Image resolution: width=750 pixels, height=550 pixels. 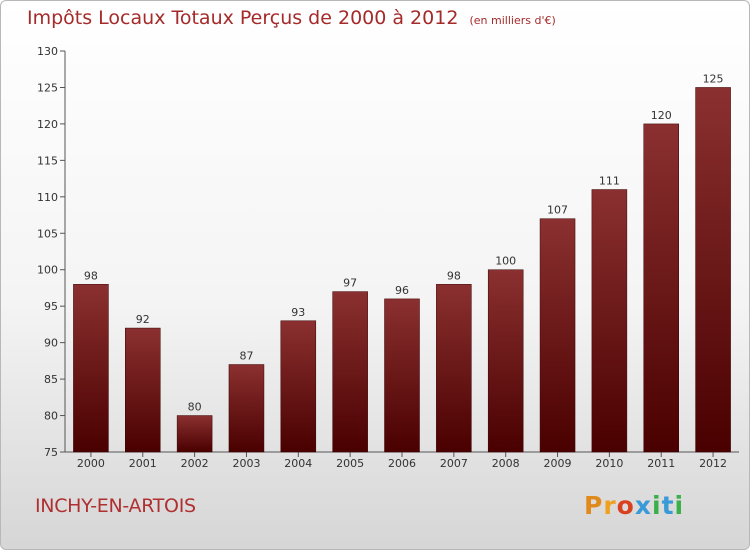 What do you see at coordinates (634, 505) in the screenshot?
I see `proxiti-logo: Proxiti` at bounding box center [634, 505].